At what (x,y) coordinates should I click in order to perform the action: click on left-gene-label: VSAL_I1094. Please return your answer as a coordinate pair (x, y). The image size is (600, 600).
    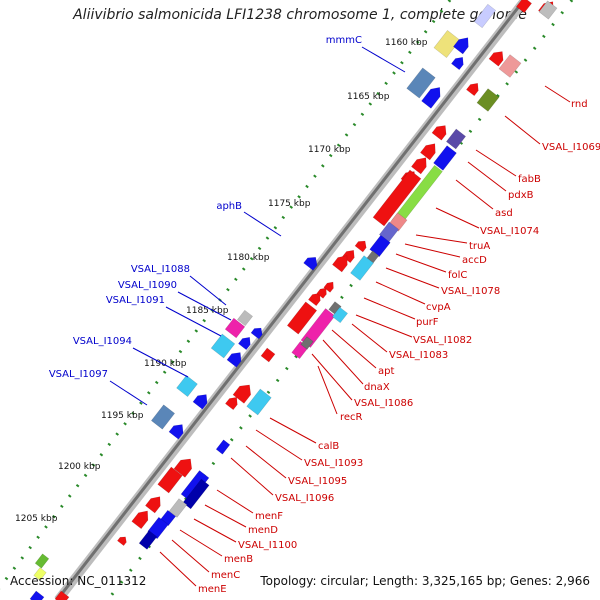
    Looking at the image, I should click on (102, 341).